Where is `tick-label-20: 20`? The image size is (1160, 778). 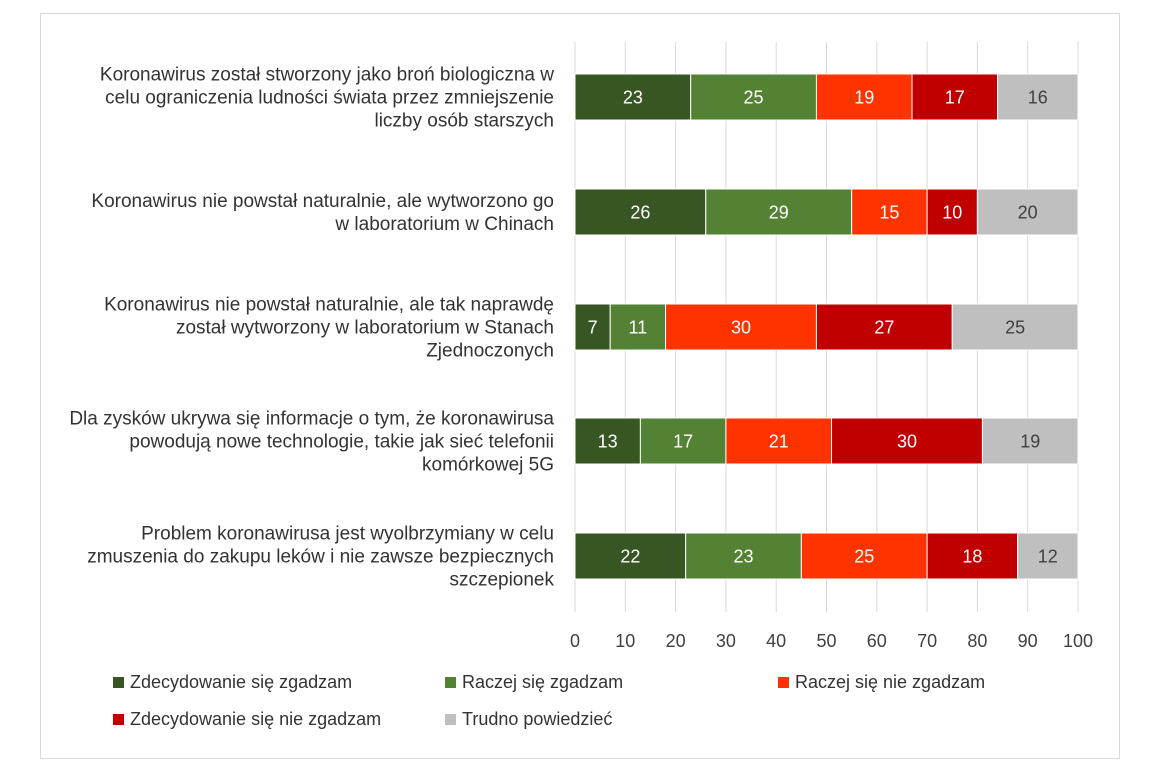 tick-label-20: 20 is located at coordinates (676, 641).